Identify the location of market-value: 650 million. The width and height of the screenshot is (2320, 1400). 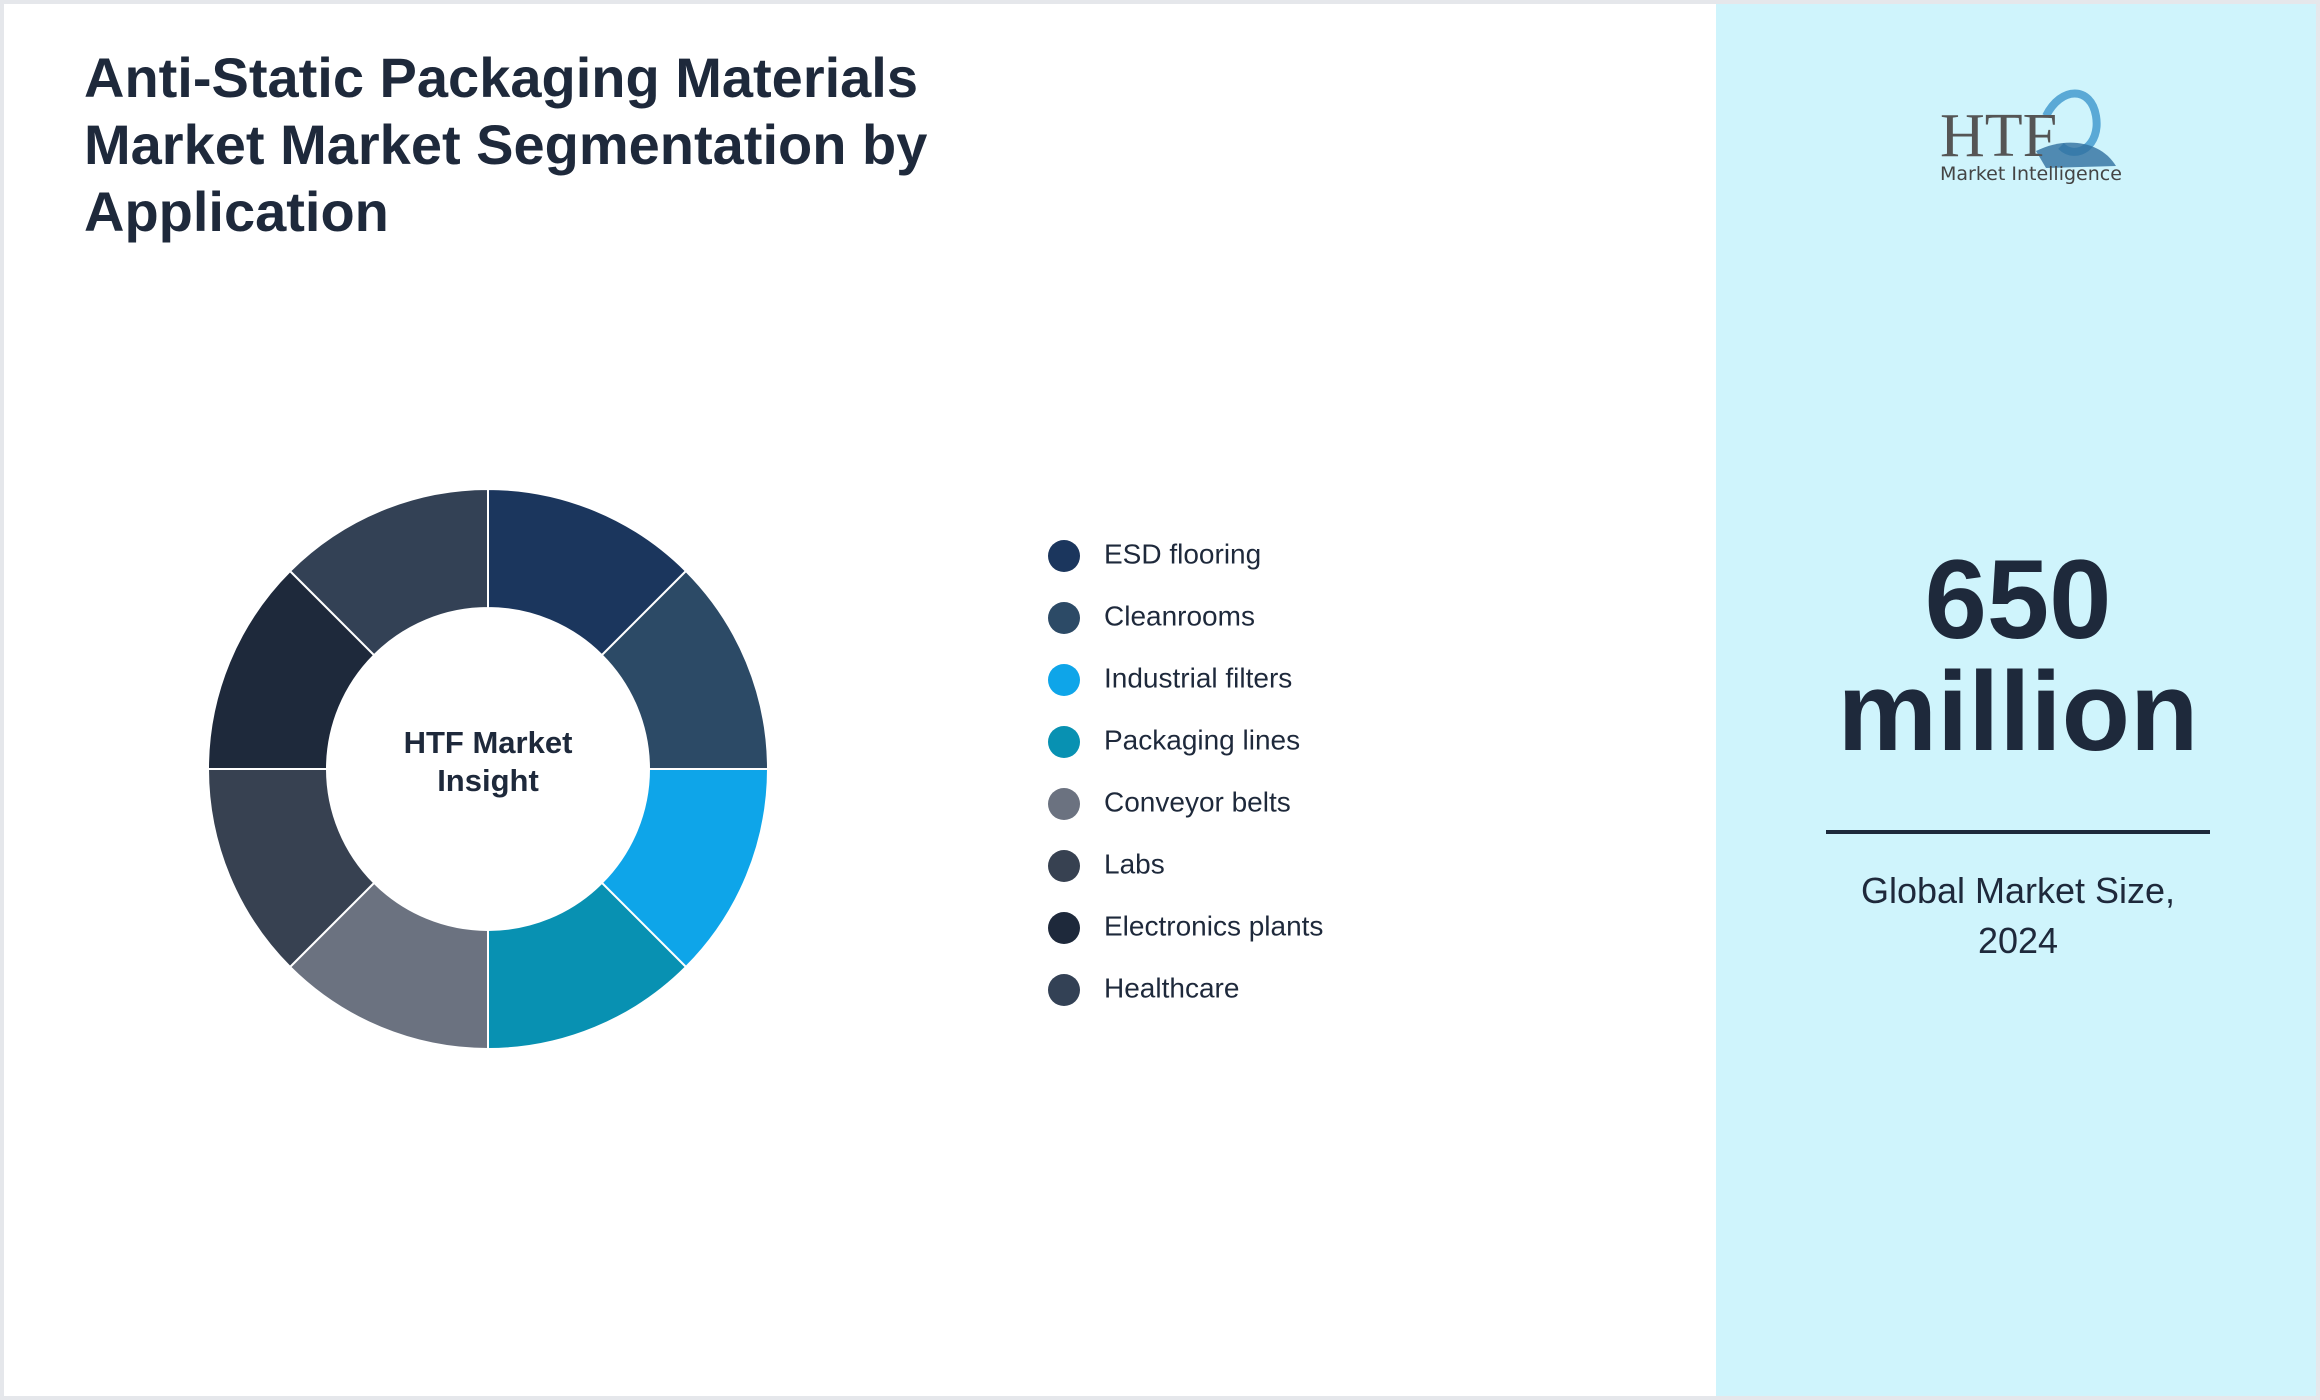
(2018, 655).